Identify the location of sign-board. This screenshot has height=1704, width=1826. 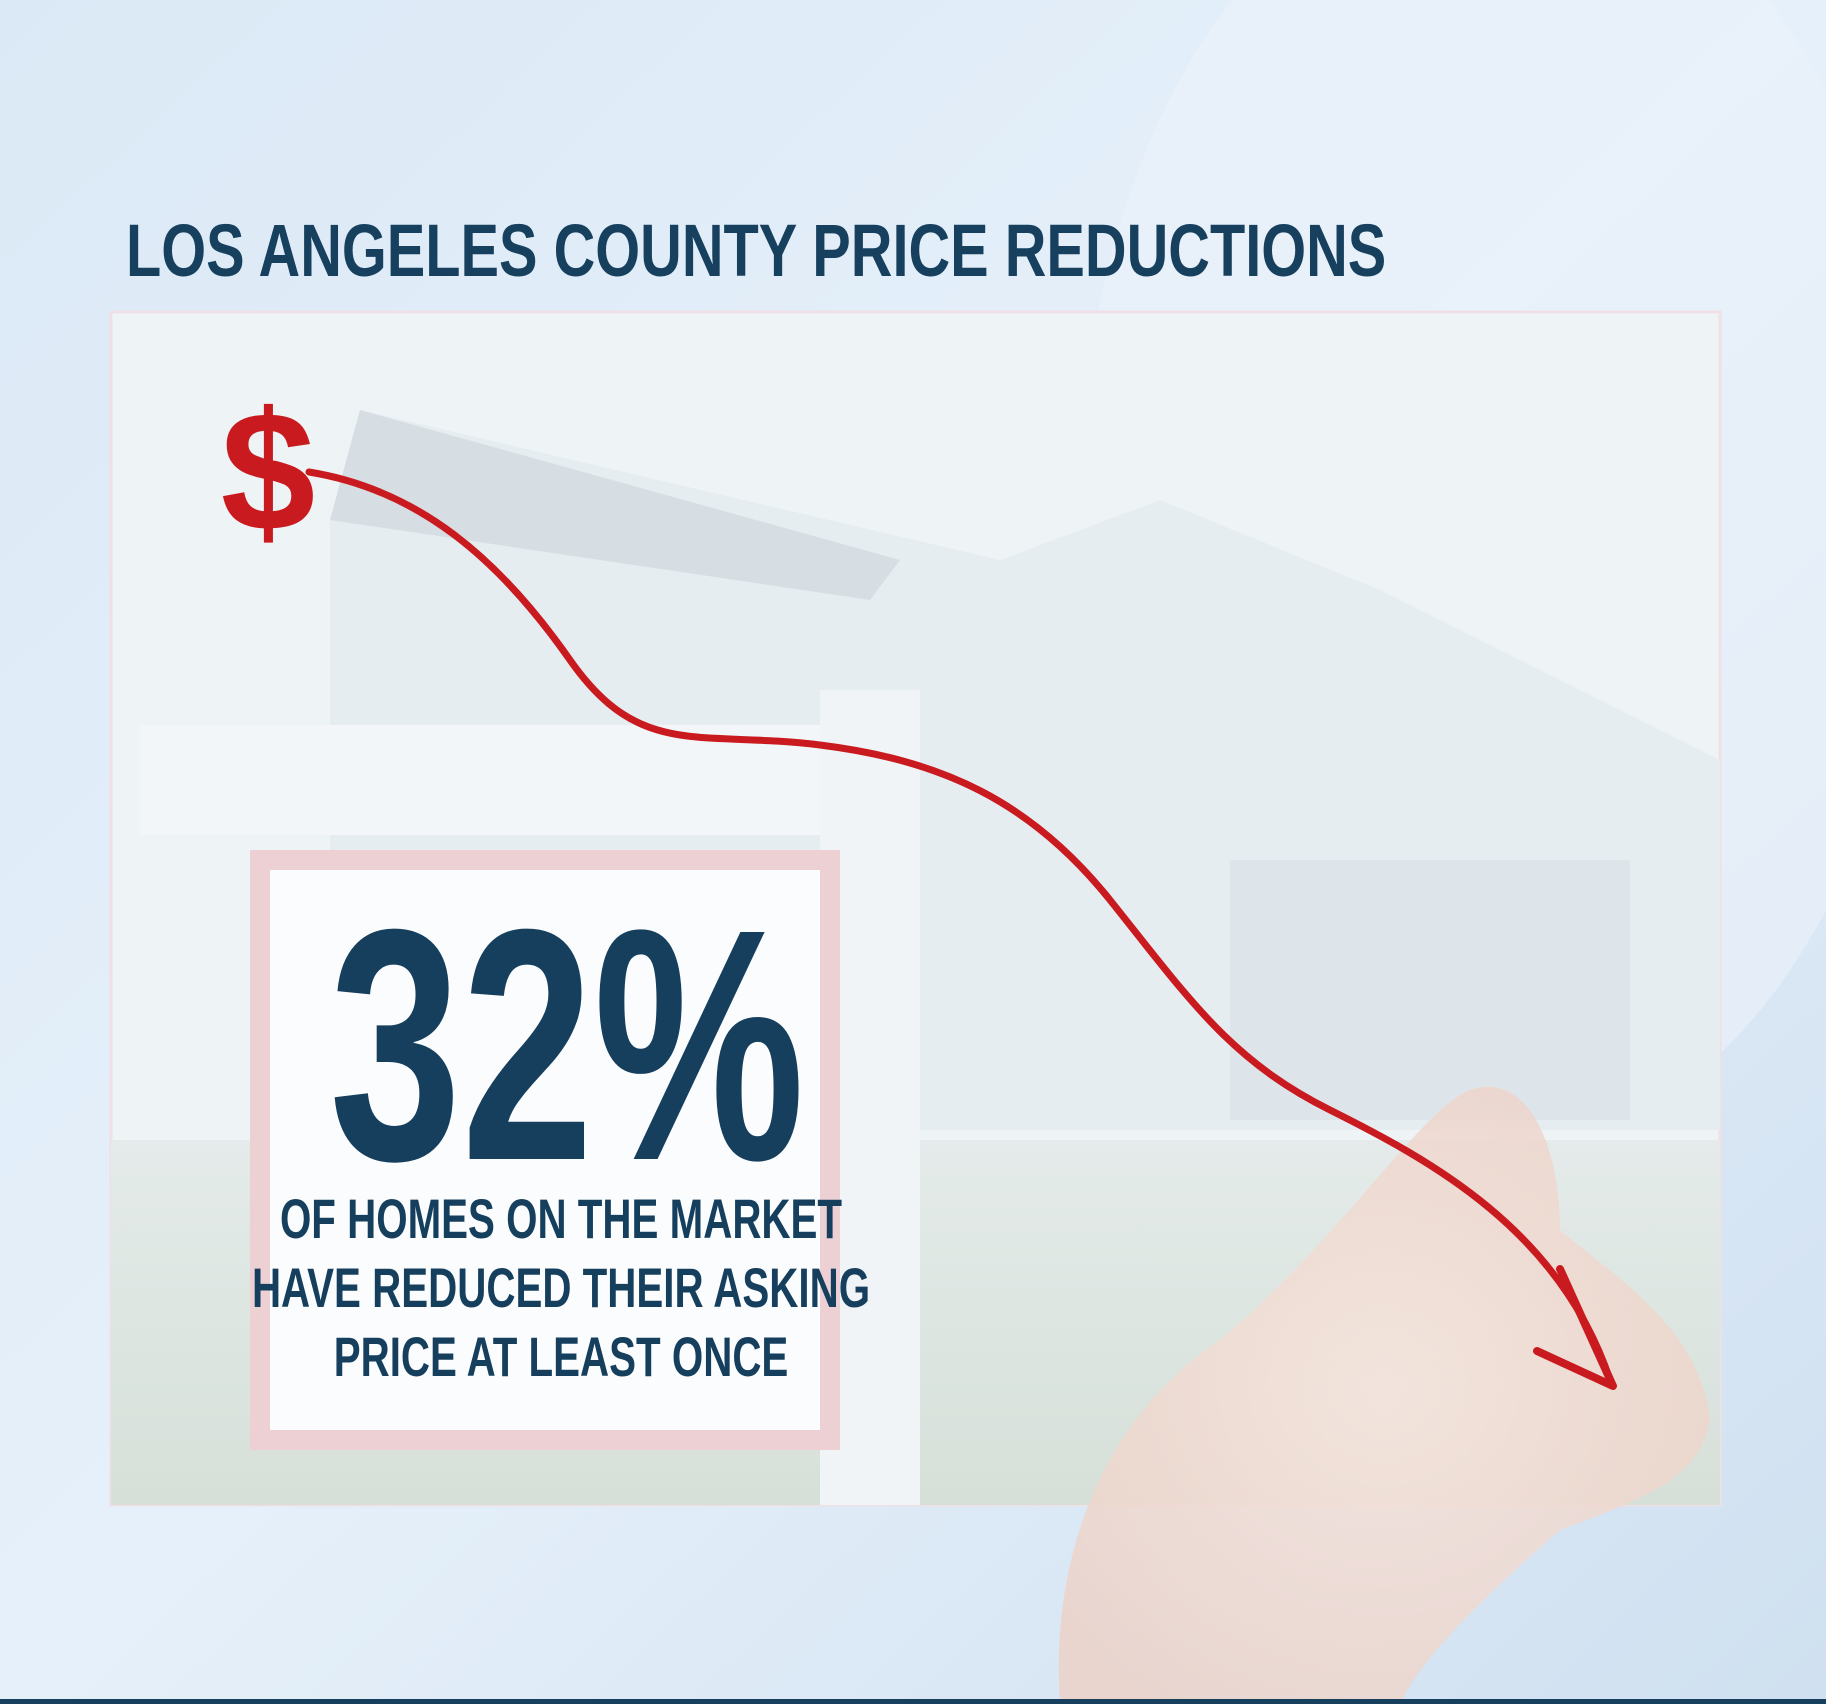
(545, 1150).